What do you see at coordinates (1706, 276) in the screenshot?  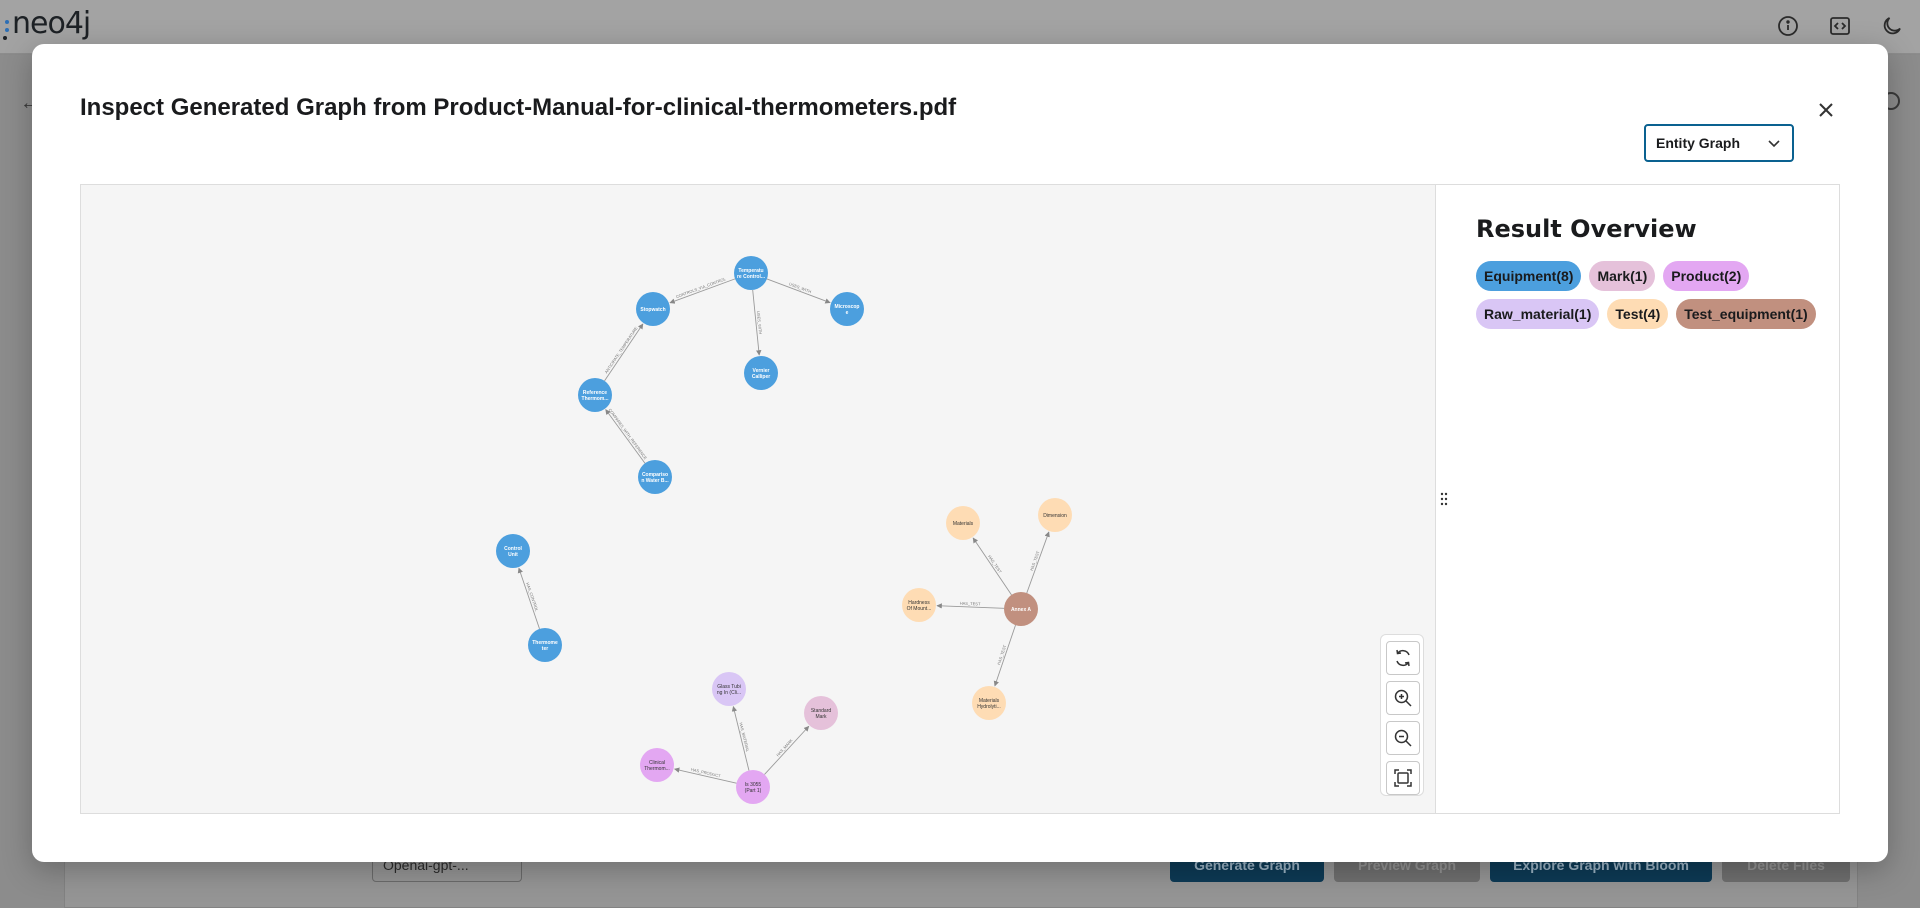 I see `label-chip-product: Product(2)` at bounding box center [1706, 276].